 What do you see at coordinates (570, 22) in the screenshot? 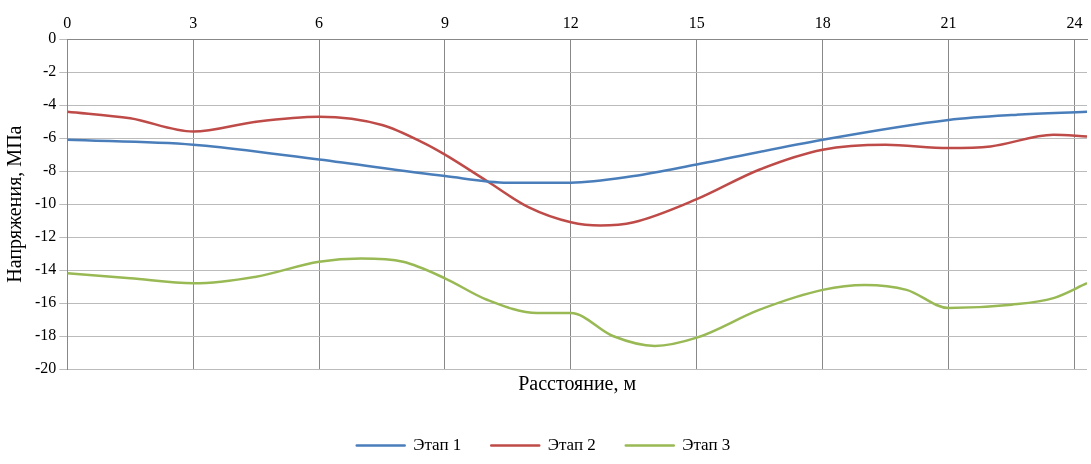
I see `x-tick-label: 12` at bounding box center [570, 22].